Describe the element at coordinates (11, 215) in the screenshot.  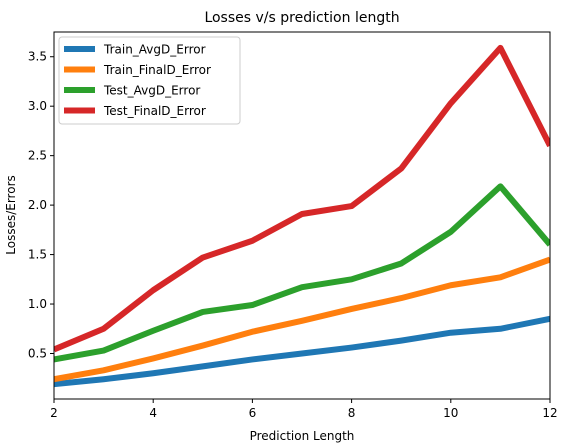
I see `y-axis-label: Losses/Errors` at that location.